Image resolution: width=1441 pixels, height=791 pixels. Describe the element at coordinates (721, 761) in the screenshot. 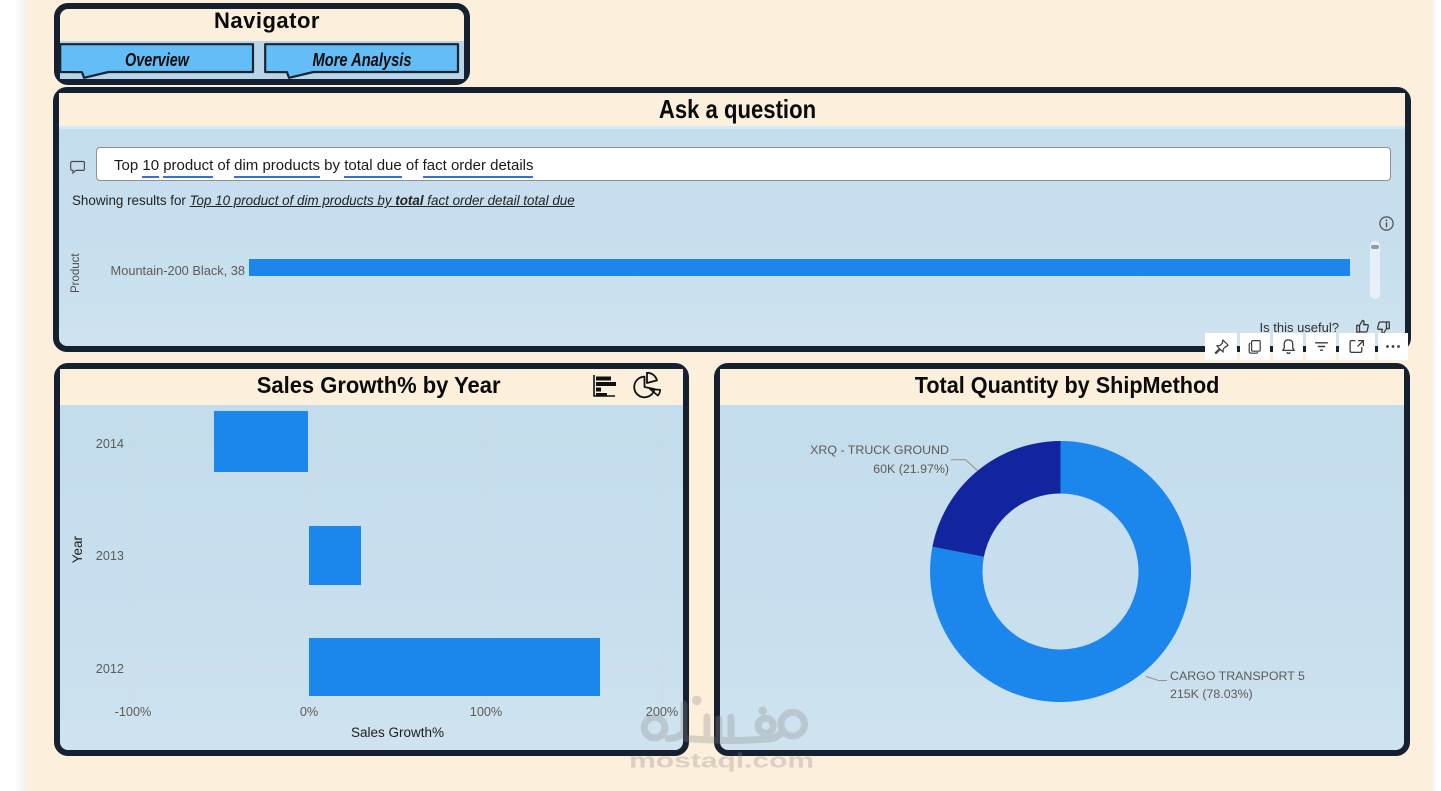

I see `svg-text: mostaql.com` at that location.